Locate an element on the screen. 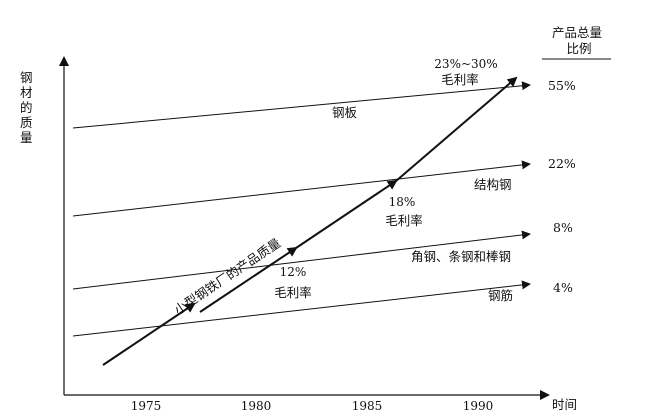 This screenshot has height=420, width=667. x-axis-label: 时间 is located at coordinates (564, 404).